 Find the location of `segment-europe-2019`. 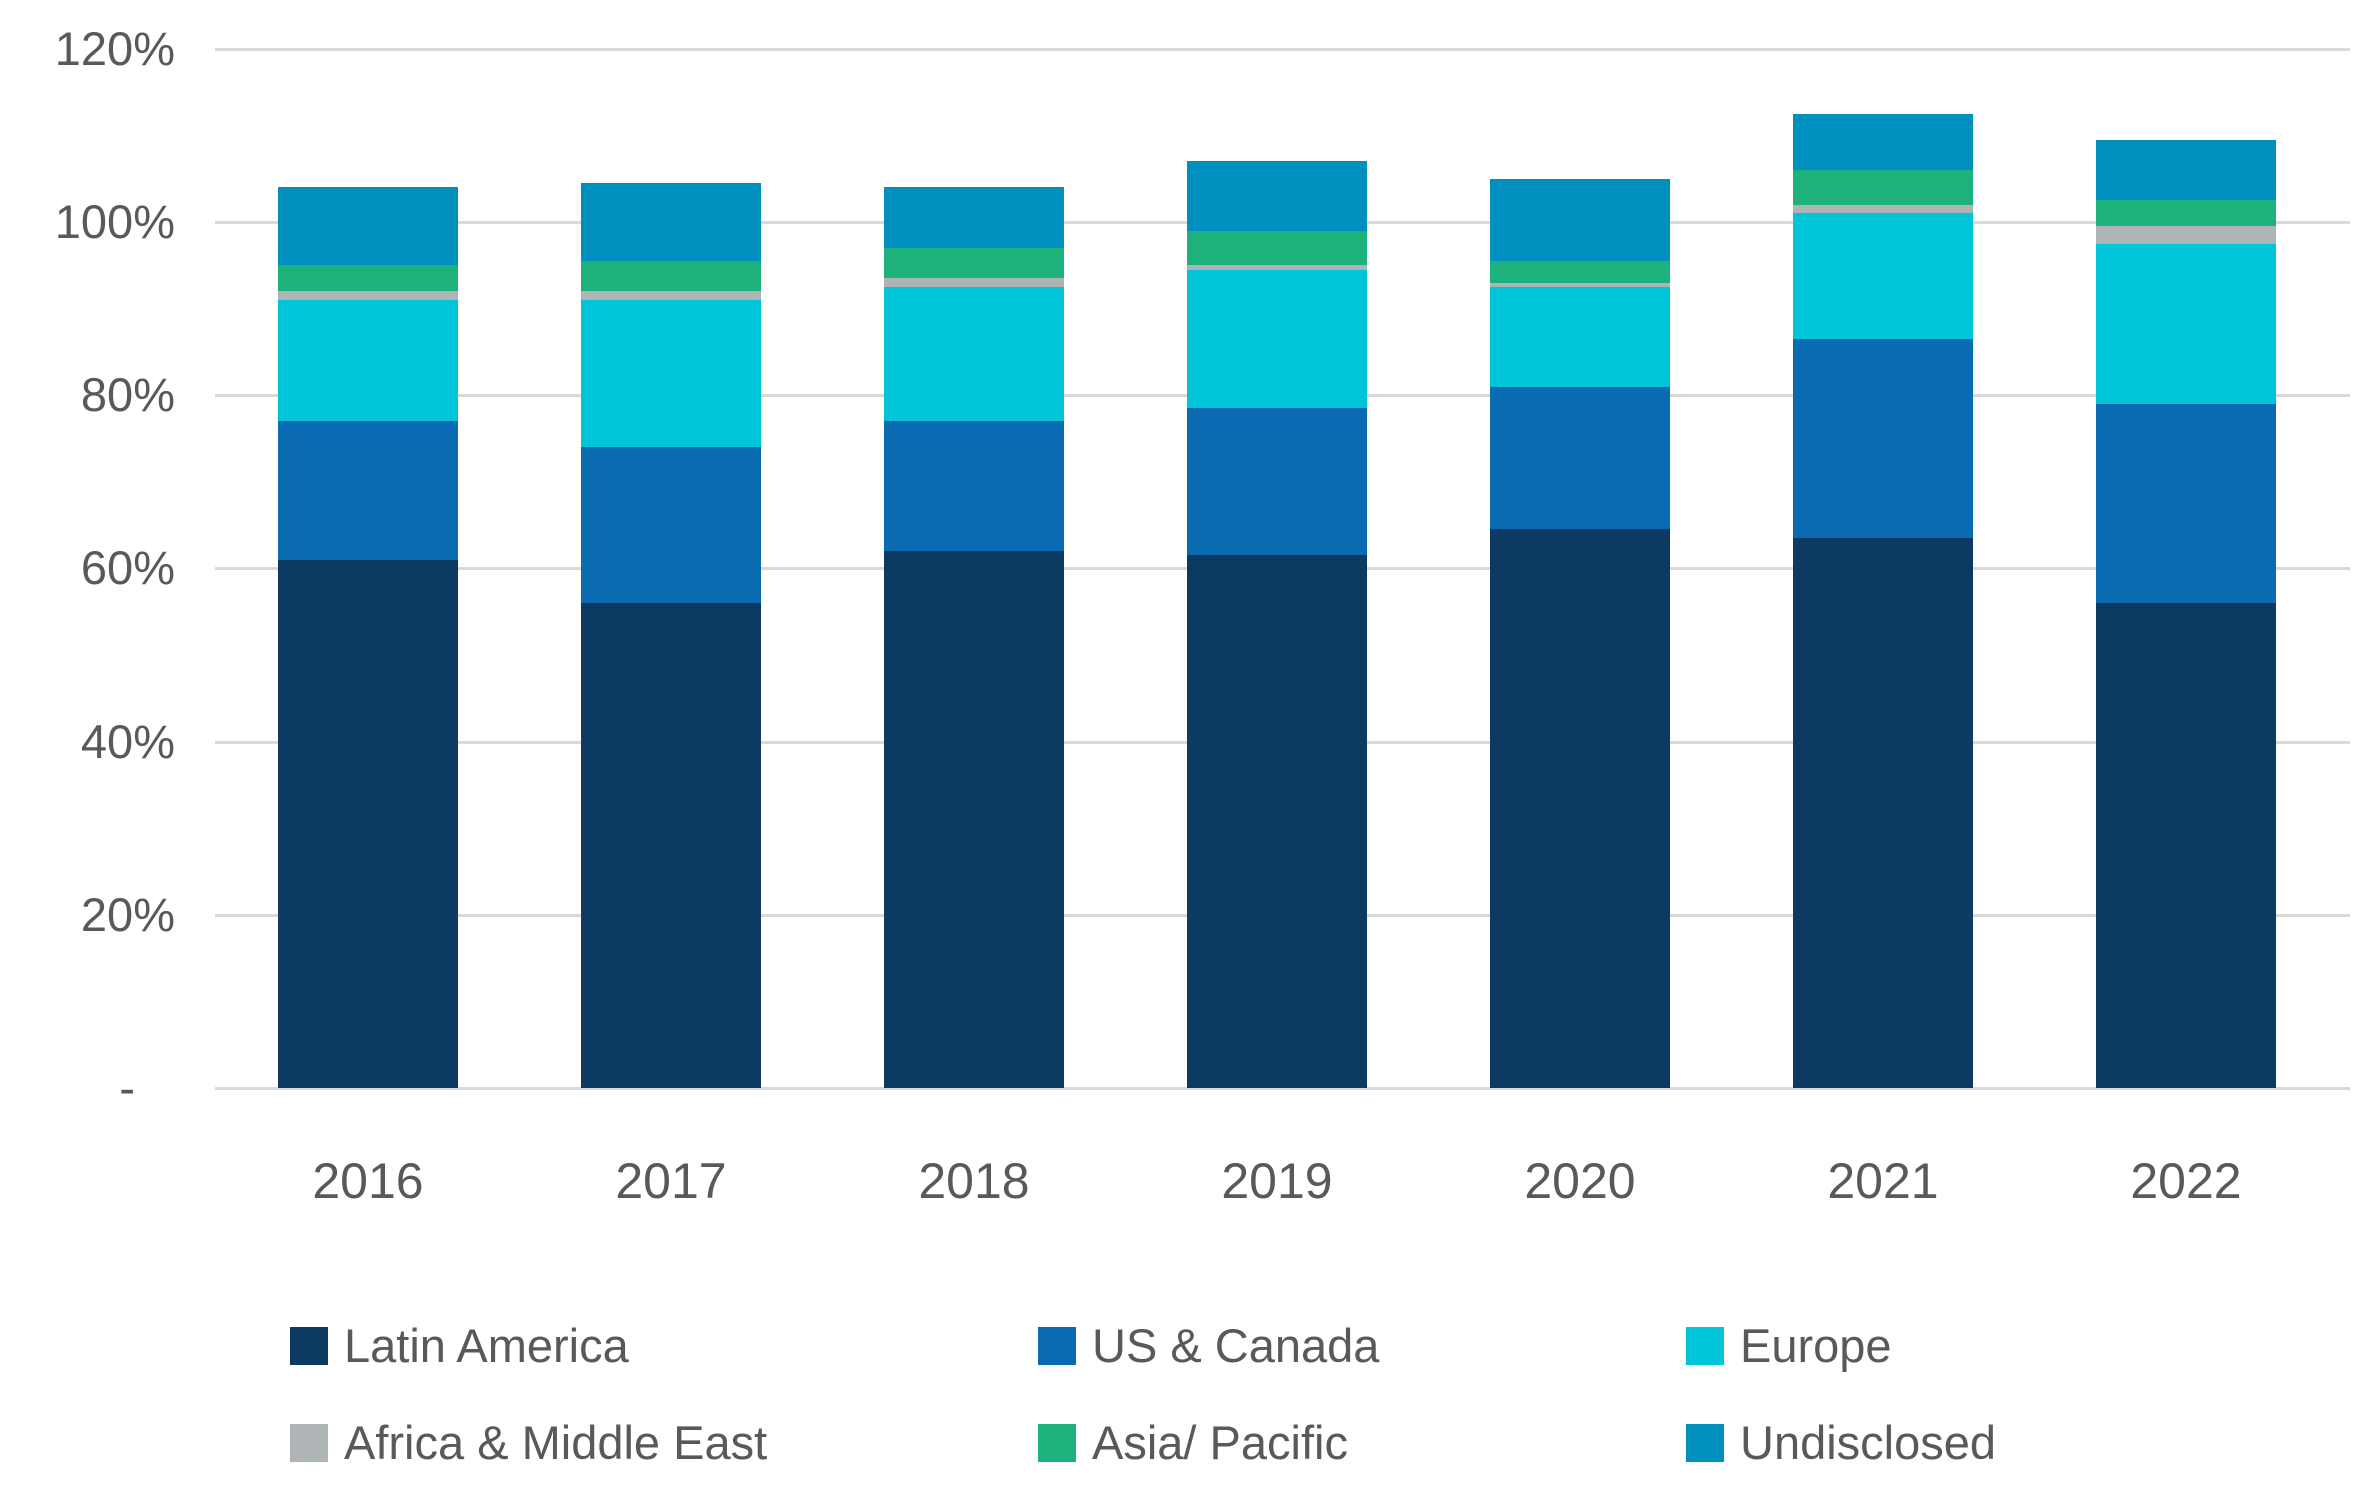

segment-europe-2019 is located at coordinates (1277, 339).